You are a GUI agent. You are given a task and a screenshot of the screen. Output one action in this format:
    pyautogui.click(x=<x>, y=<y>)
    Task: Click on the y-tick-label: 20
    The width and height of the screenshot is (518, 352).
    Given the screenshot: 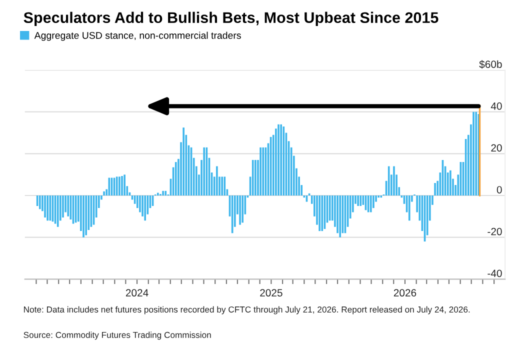 What is the action you would take?
    pyautogui.click(x=496, y=148)
    